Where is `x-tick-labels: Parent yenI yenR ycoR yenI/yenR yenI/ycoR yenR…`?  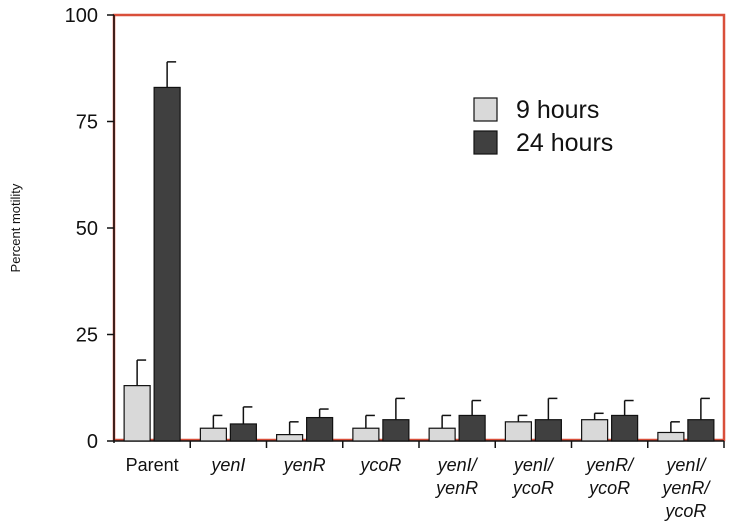
x-tick-labels: Parent yenI yenR ycoR yenI/yenR yenI/ycoR yenR… is located at coordinates (425, 481).